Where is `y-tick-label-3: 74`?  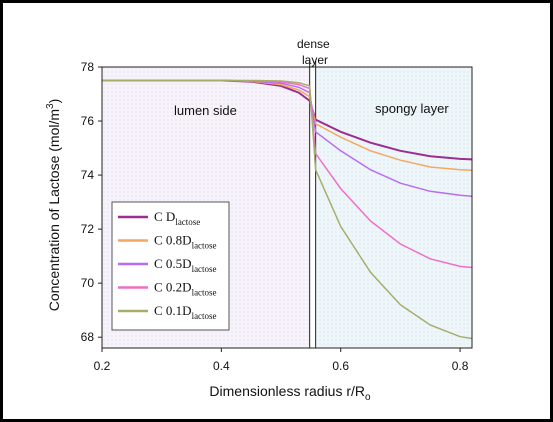
y-tick-label-3: 74 is located at coordinates (88, 175).